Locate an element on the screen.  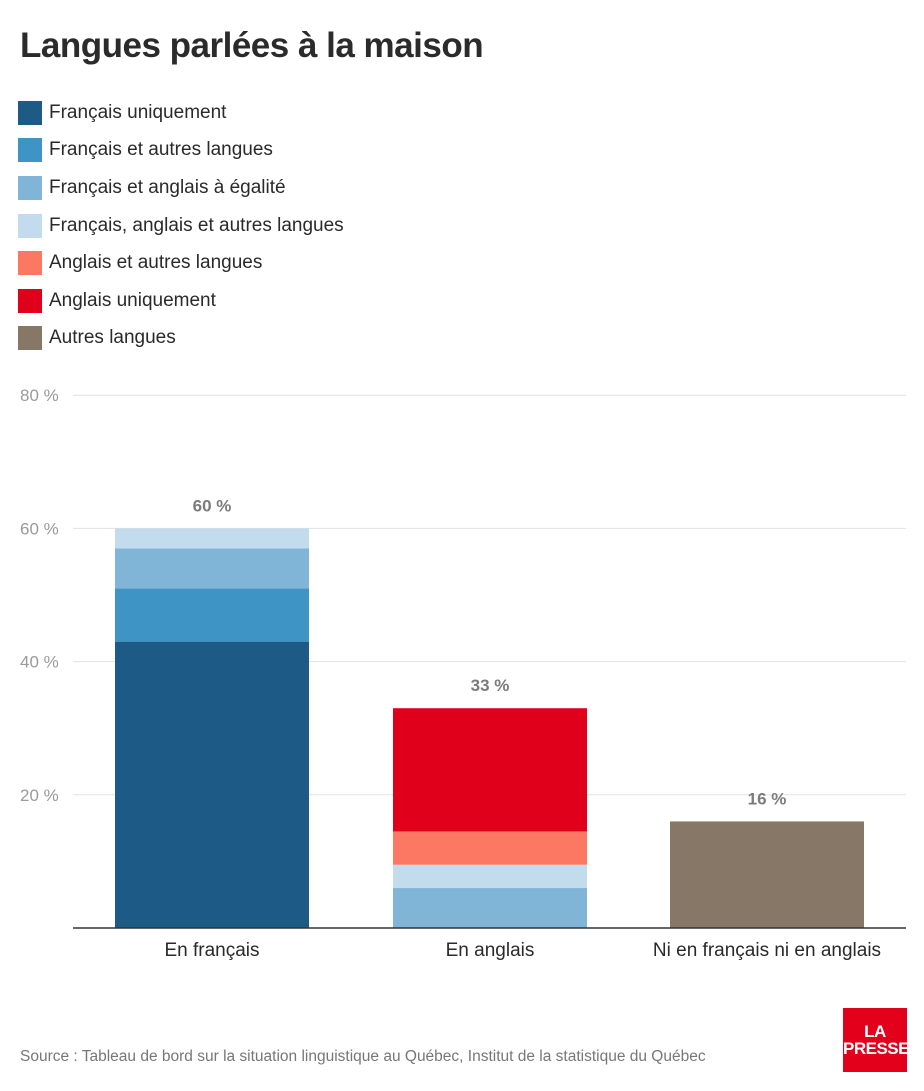
x-category-label: En français is located at coordinates (211, 950).